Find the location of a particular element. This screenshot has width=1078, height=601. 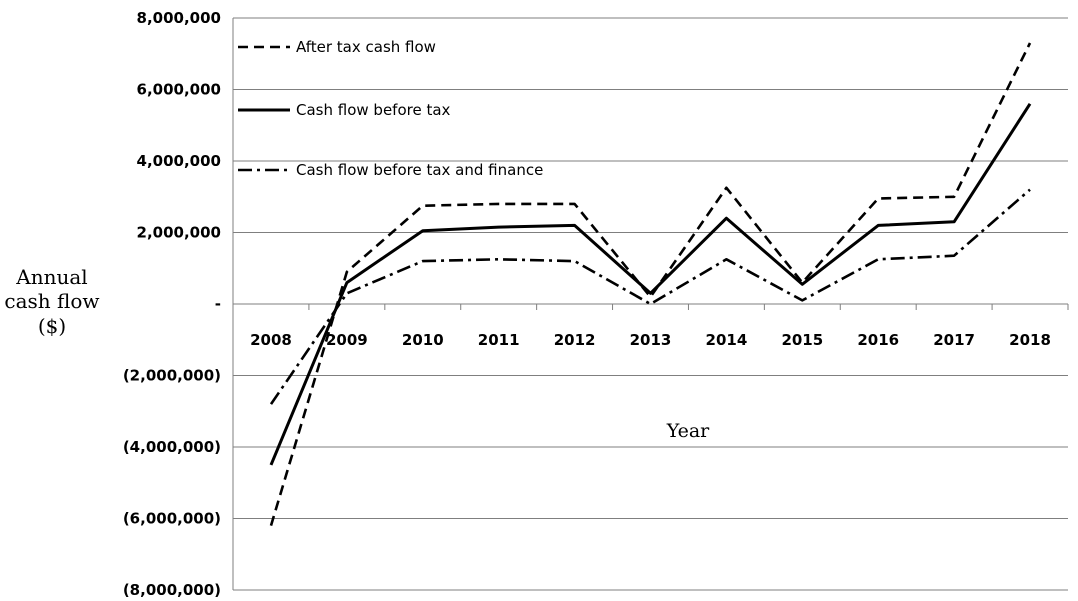

x-tick-label: 2013 is located at coordinates (651, 340).